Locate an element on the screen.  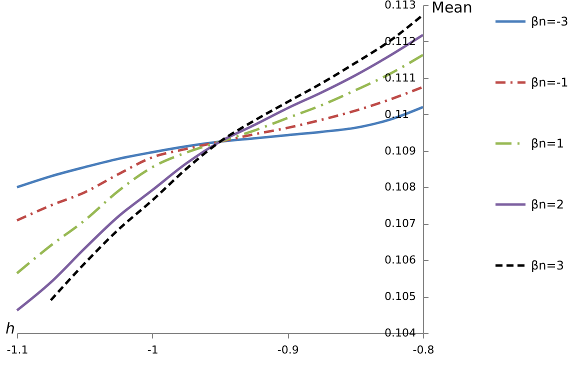
legend-label: βn=-3 is located at coordinates (549, 21).